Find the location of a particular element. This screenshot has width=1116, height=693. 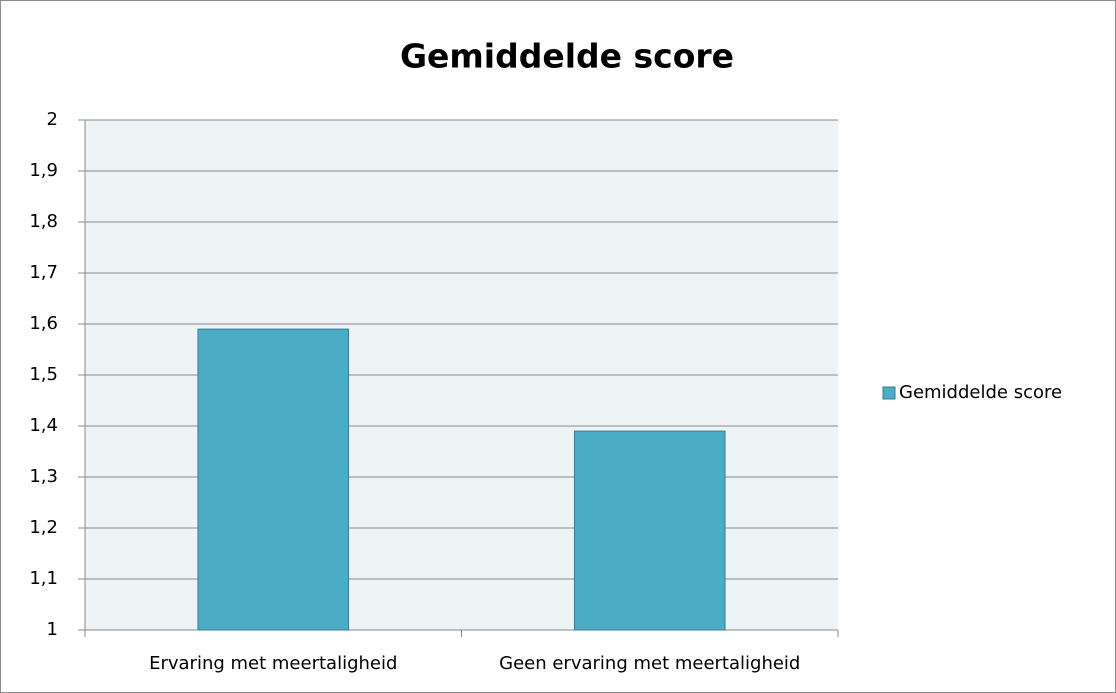

y-tick-label: 1,8 is located at coordinates (43, 221).